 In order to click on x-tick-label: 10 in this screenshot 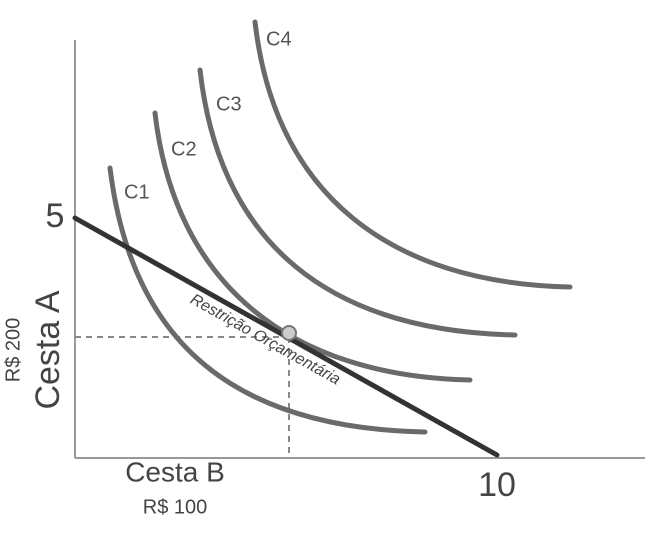, I will do `click(497, 485)`.